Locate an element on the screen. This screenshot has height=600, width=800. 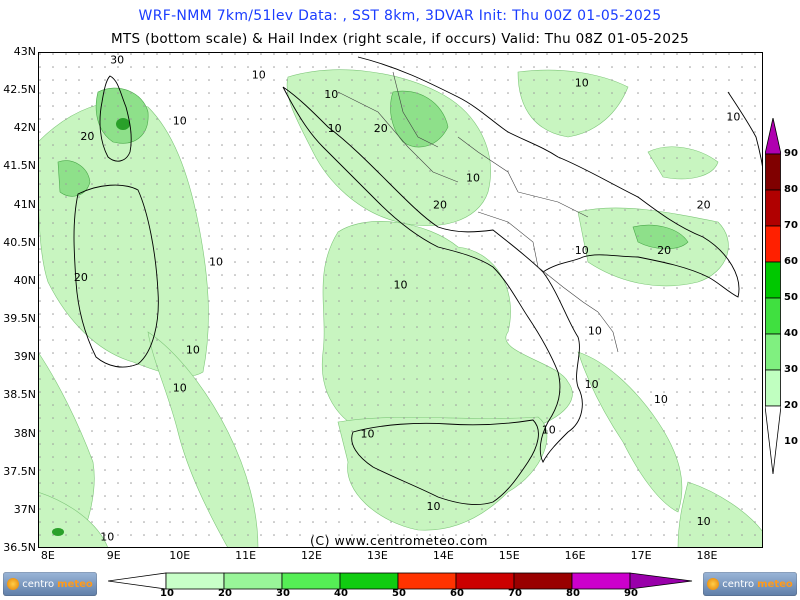
lat-tick-label: 37.5N is located at coordinates (19, 471).